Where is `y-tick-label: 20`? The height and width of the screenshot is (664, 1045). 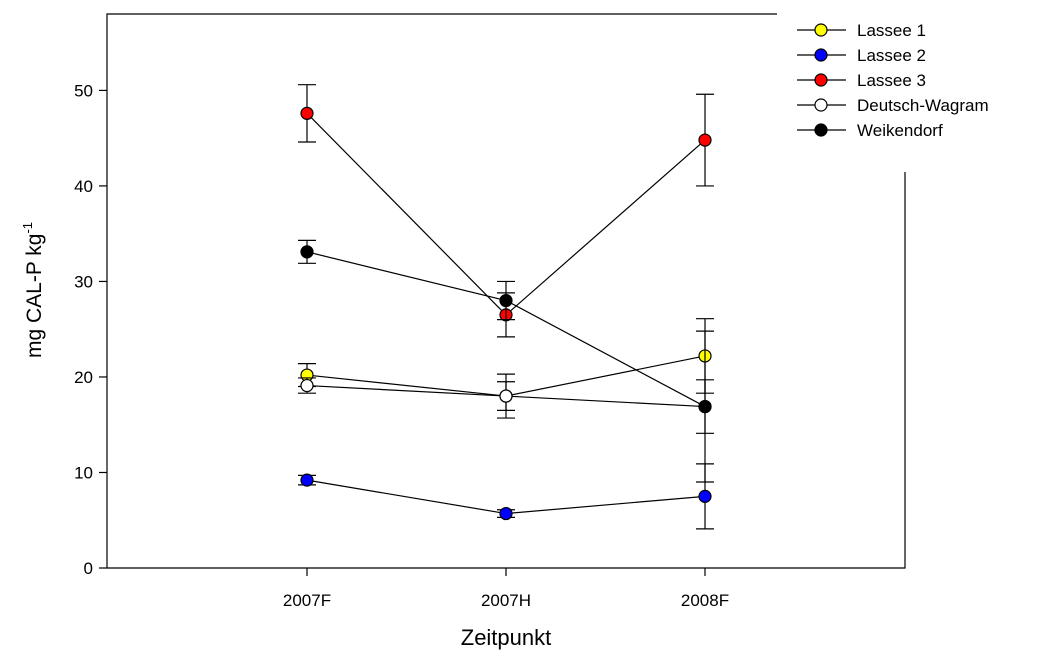 y-tick-label: 20 is located at coordinates (83, 377).